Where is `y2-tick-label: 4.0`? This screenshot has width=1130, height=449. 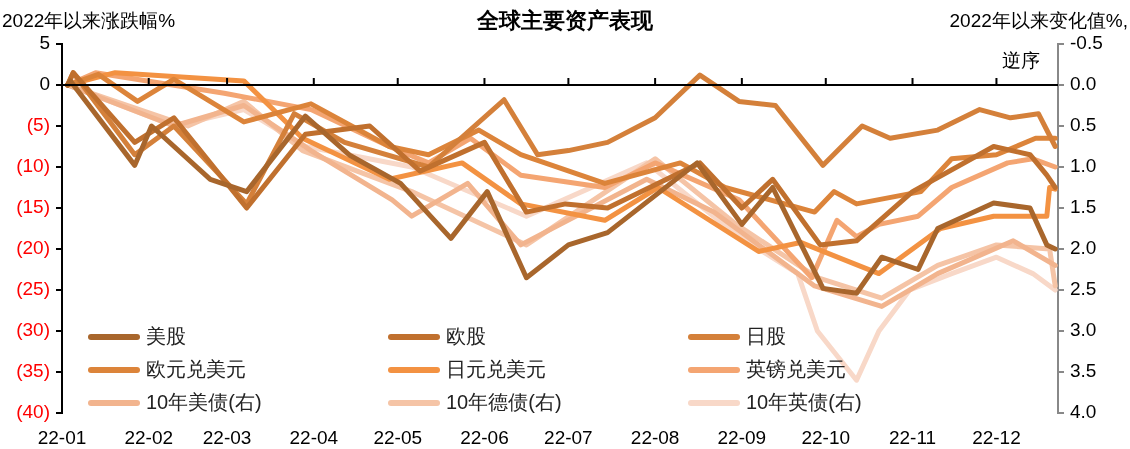
y2-tick-label: 4.0 is located at coordinates (1083, 412).